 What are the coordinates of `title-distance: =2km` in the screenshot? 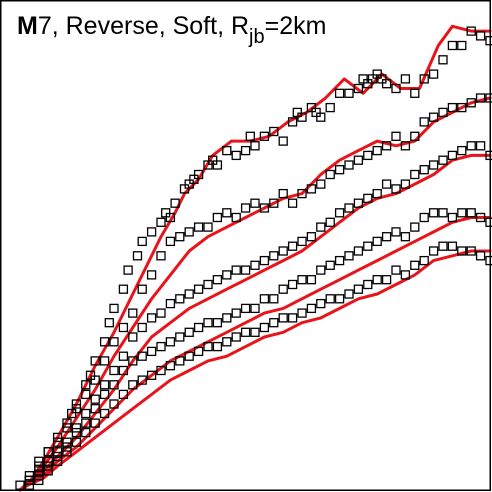 It's located at (296, 26).